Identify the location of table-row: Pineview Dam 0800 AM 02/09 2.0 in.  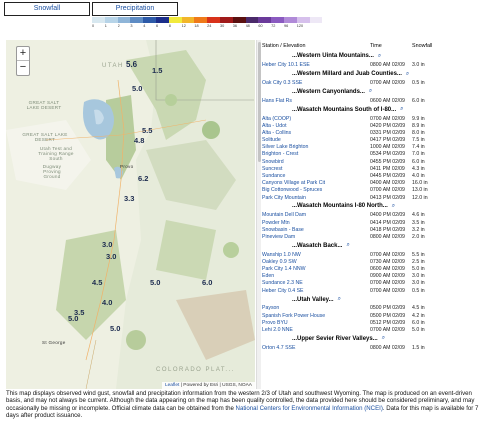
(376, 236).